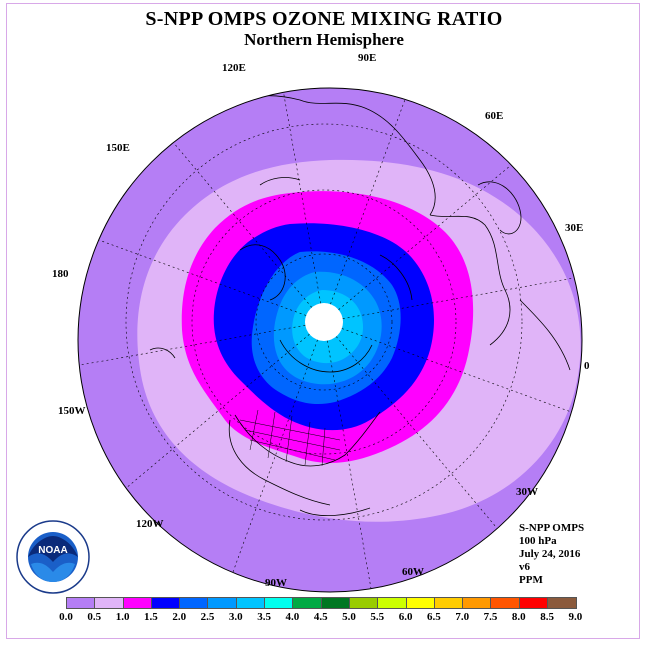 Image resolution: width=648 pixels, height=648 pixels. What do you see at coordinates (518, 617) in the screenshot?
I see `colorbar-tick-label: 8.0` at bounding box center [518, 617].